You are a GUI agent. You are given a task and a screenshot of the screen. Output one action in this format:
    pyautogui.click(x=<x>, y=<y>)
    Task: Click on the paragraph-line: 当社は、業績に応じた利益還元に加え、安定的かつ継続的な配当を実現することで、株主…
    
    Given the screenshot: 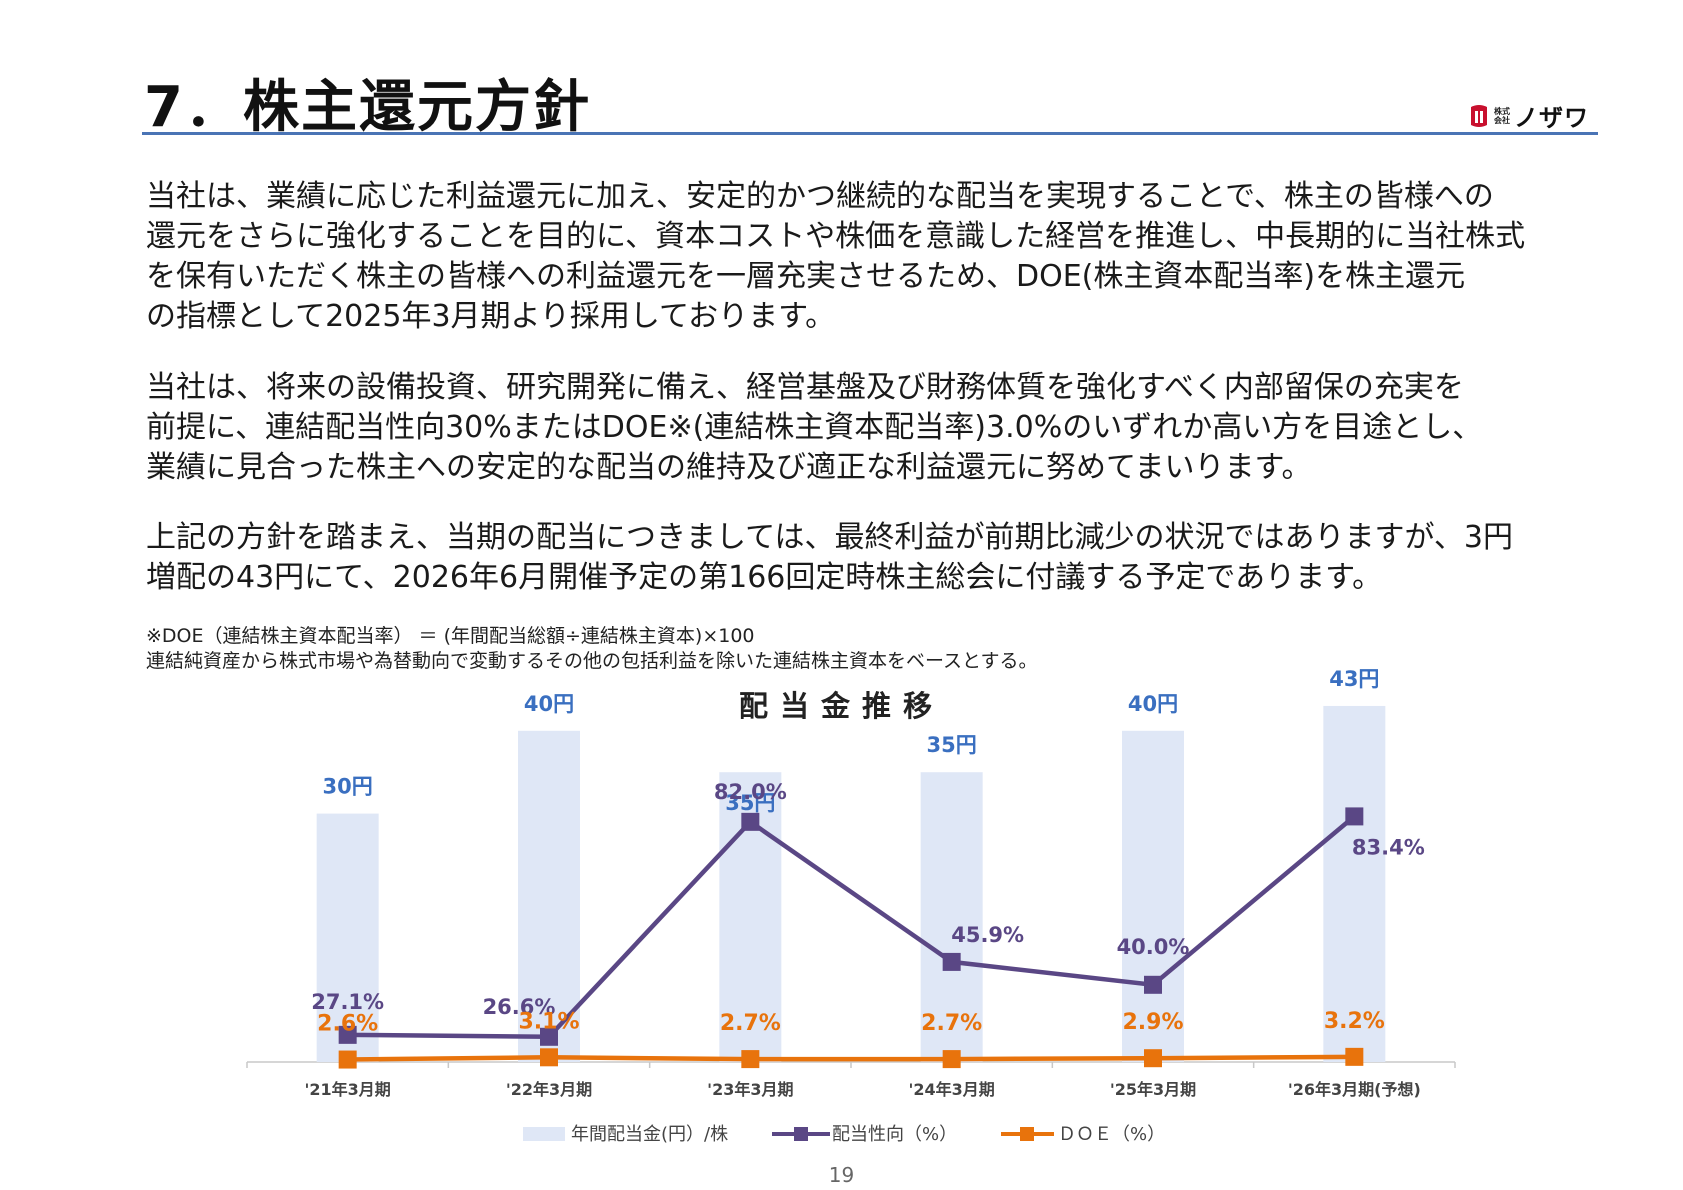 What is the action you would take?
    pyautogui.click(x=820, y=196)
    